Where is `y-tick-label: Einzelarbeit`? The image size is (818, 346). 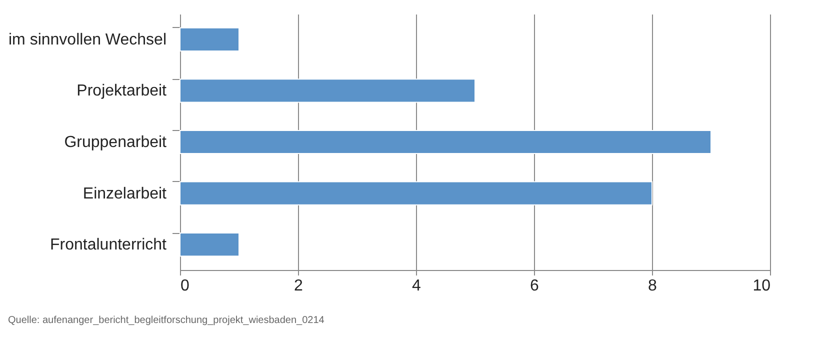 y-tick-label: Einzelarbeit is located at coordinates (125, 193).